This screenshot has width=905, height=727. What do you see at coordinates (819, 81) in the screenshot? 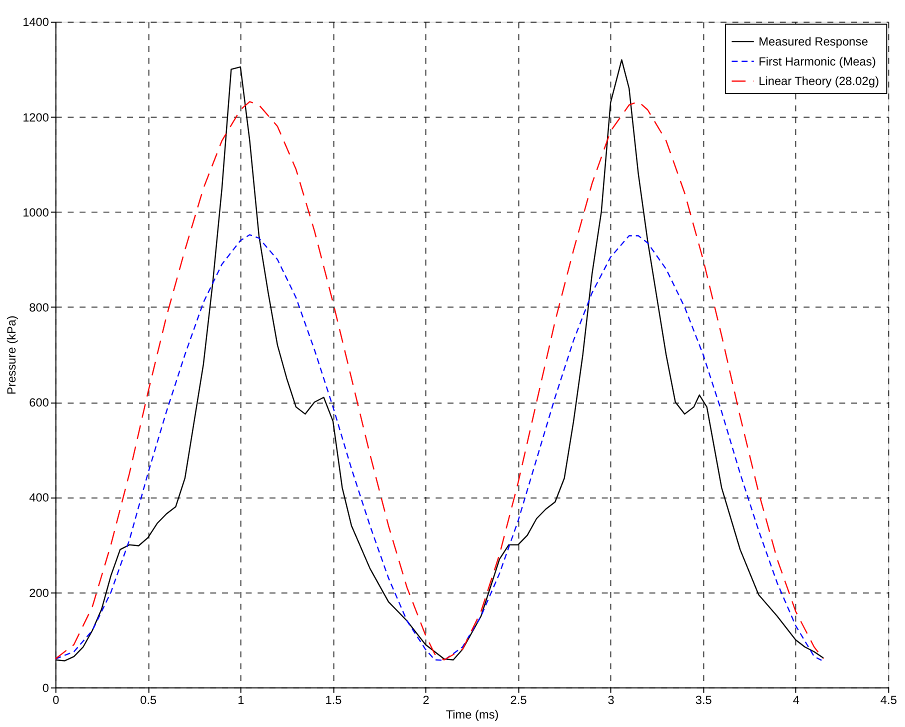
I see `legend-label: Linear Theory (28.02g)` at bounding box center [819, 81].